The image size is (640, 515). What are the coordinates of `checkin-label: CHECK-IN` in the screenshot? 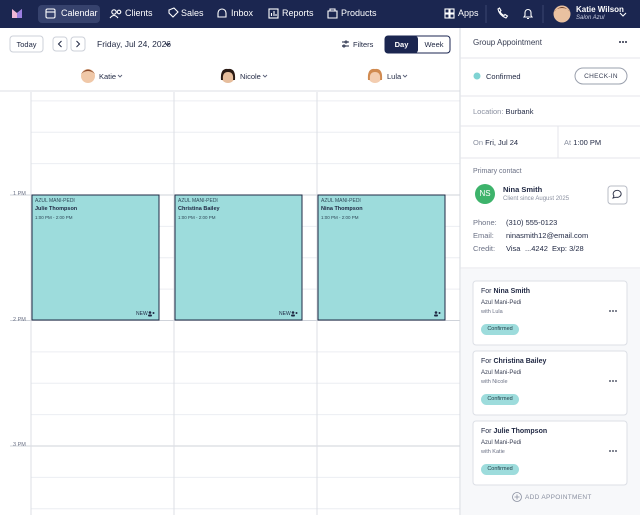 It's located at (601, 76).